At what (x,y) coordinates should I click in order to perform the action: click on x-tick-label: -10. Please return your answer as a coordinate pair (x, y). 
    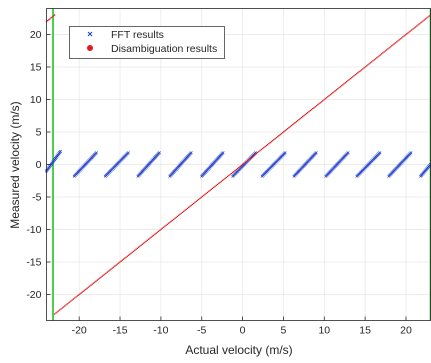
    Looking at the image, I should click on (160, 331).